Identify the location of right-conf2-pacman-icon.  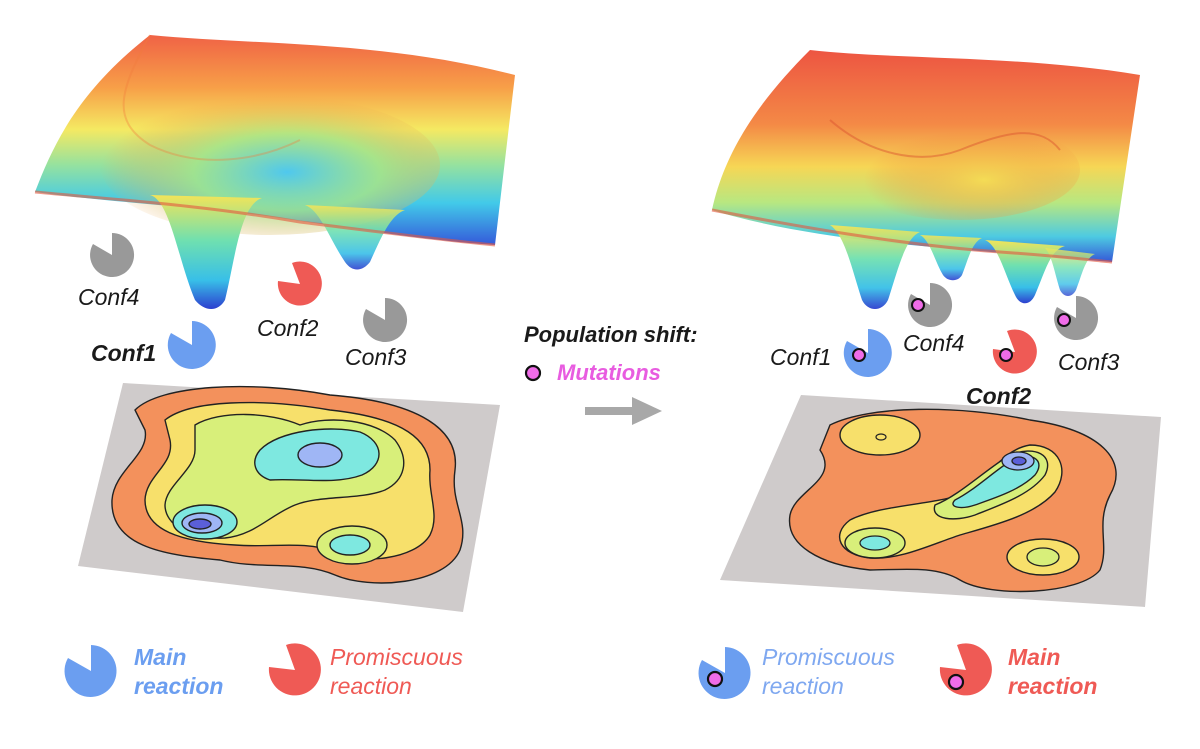
(1014, 351).